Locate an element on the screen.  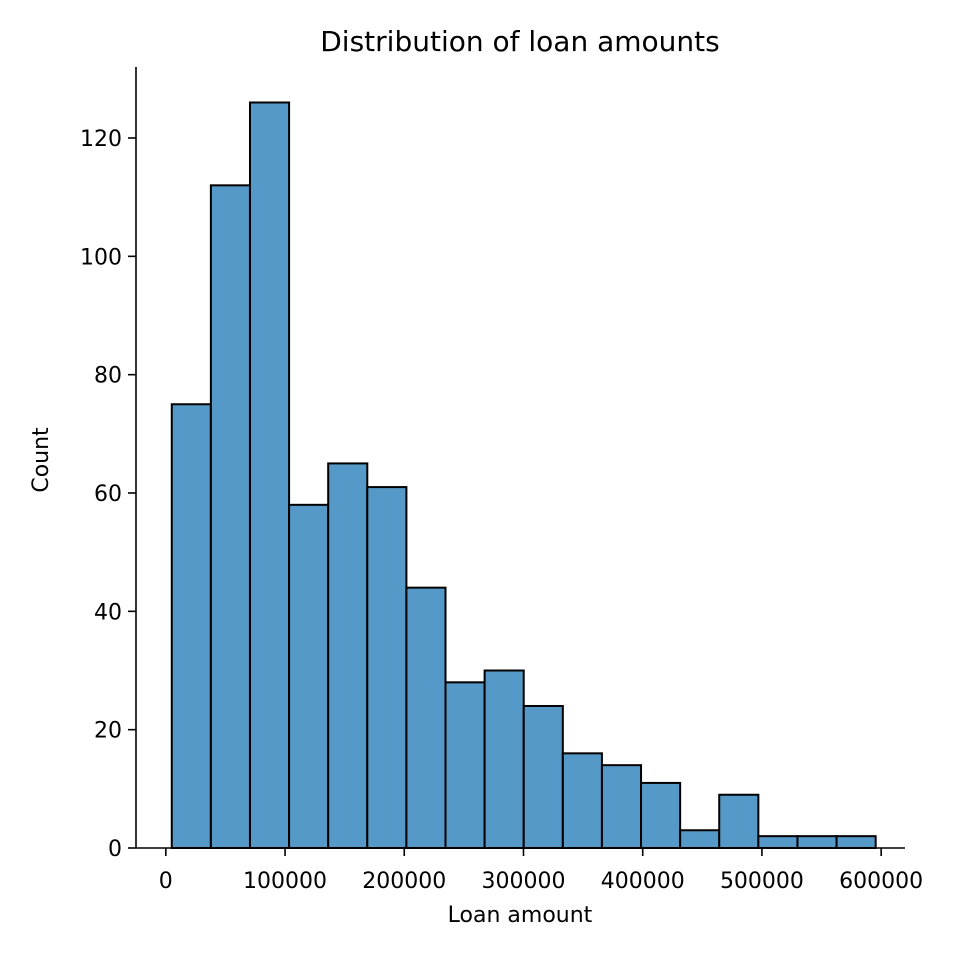
y-ticks: 0 20 40 60 80 100 120 is located at coordinates (108, 494).